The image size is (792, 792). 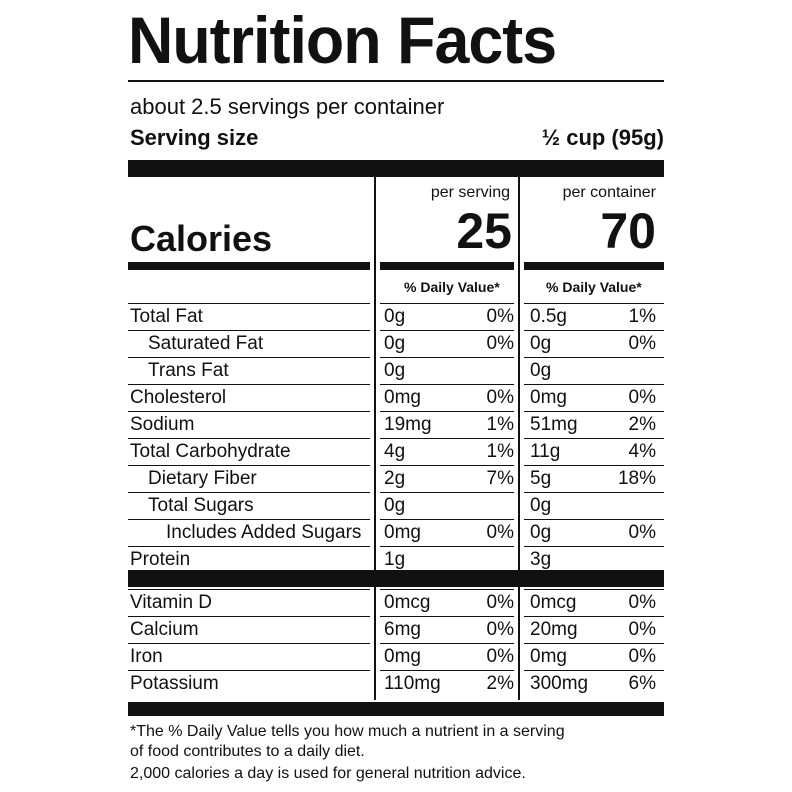 What do you see at coordinates (206, 343) in the screenshot?
I see `nutrient-name: Saturated Fat` at bounding box center [206, 343].